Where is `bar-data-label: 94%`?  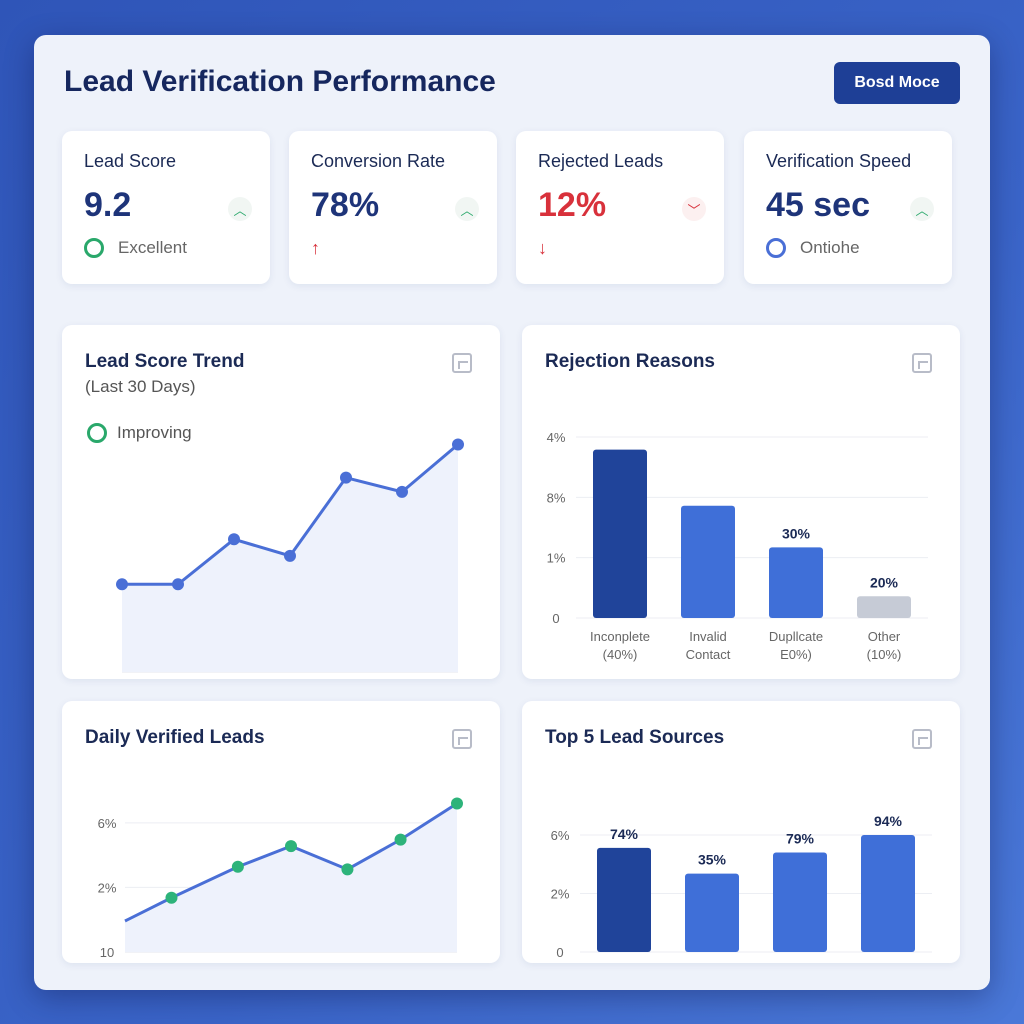 bar-data-label: 94% is located at coordinates (888, 821).